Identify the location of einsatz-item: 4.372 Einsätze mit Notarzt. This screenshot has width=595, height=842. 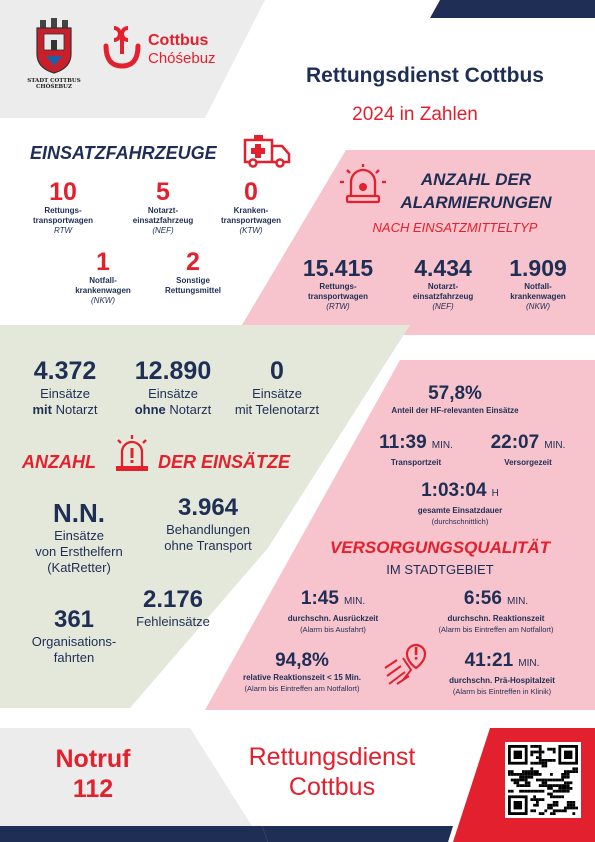
(65, 387).